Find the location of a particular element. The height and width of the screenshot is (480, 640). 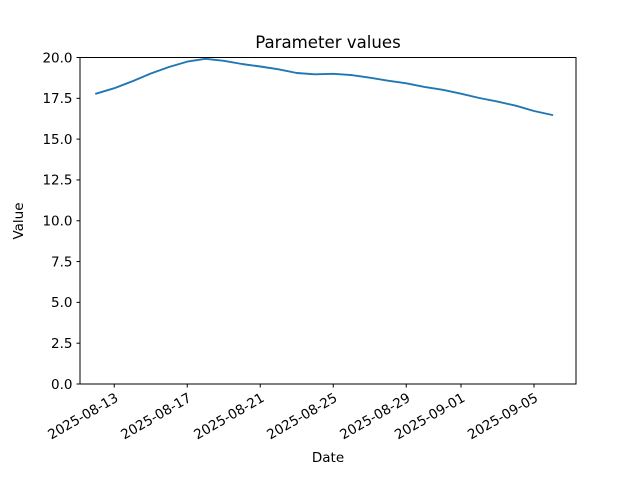

y-tick-label: 10.0 is located at coordinates (57, 222).